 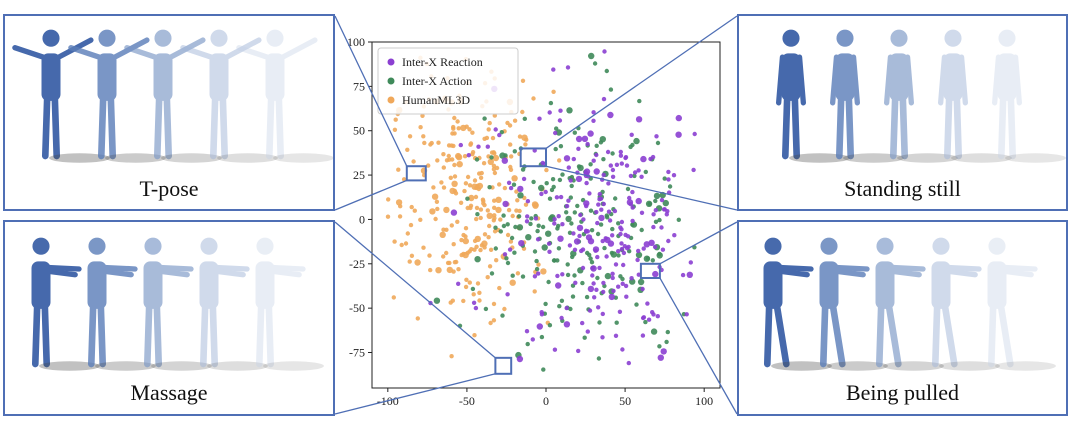 What do you see at coordinates (704, 401) in the screenshot?
I see `x-tick-label: 100` at bounding box center [704, 401].